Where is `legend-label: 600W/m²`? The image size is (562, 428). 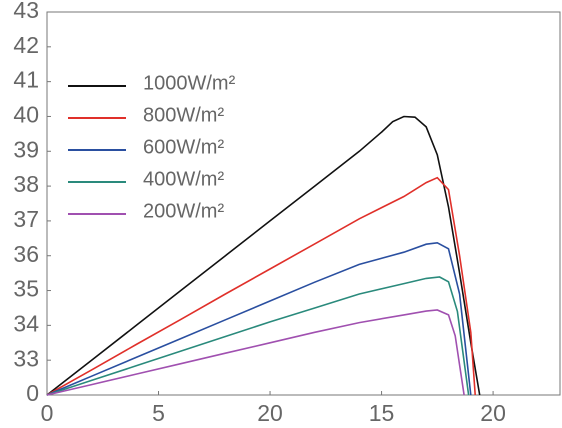 legend-label: 600W/m² is located at coordinates (183, 147).